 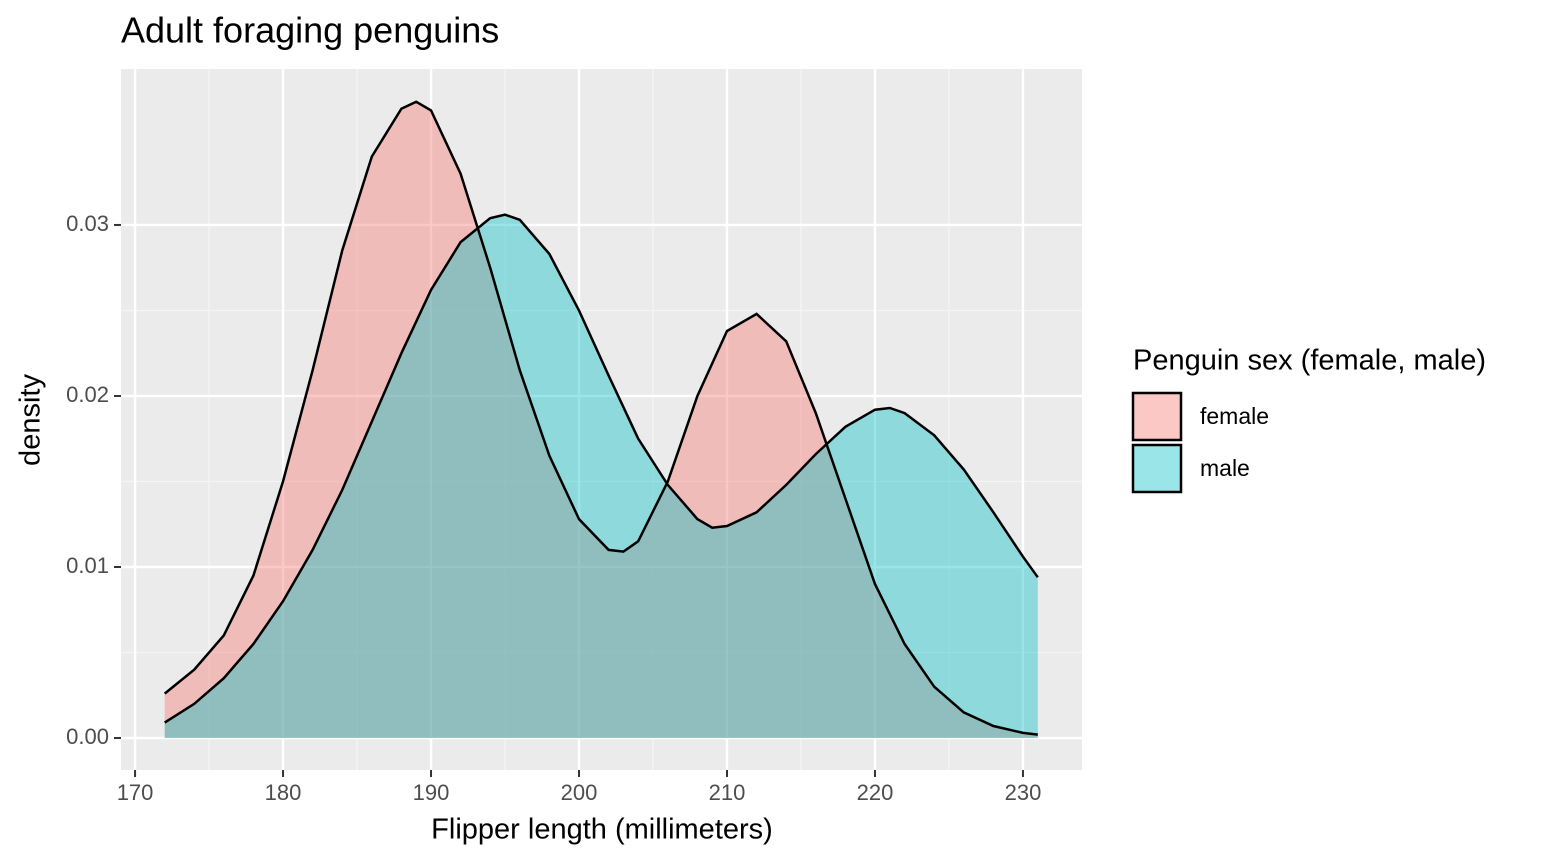 What do you see at coordinates (87, 565) in the screenshot?
I see `y-tick-label: 0.01` at bounding box center [87, 565].